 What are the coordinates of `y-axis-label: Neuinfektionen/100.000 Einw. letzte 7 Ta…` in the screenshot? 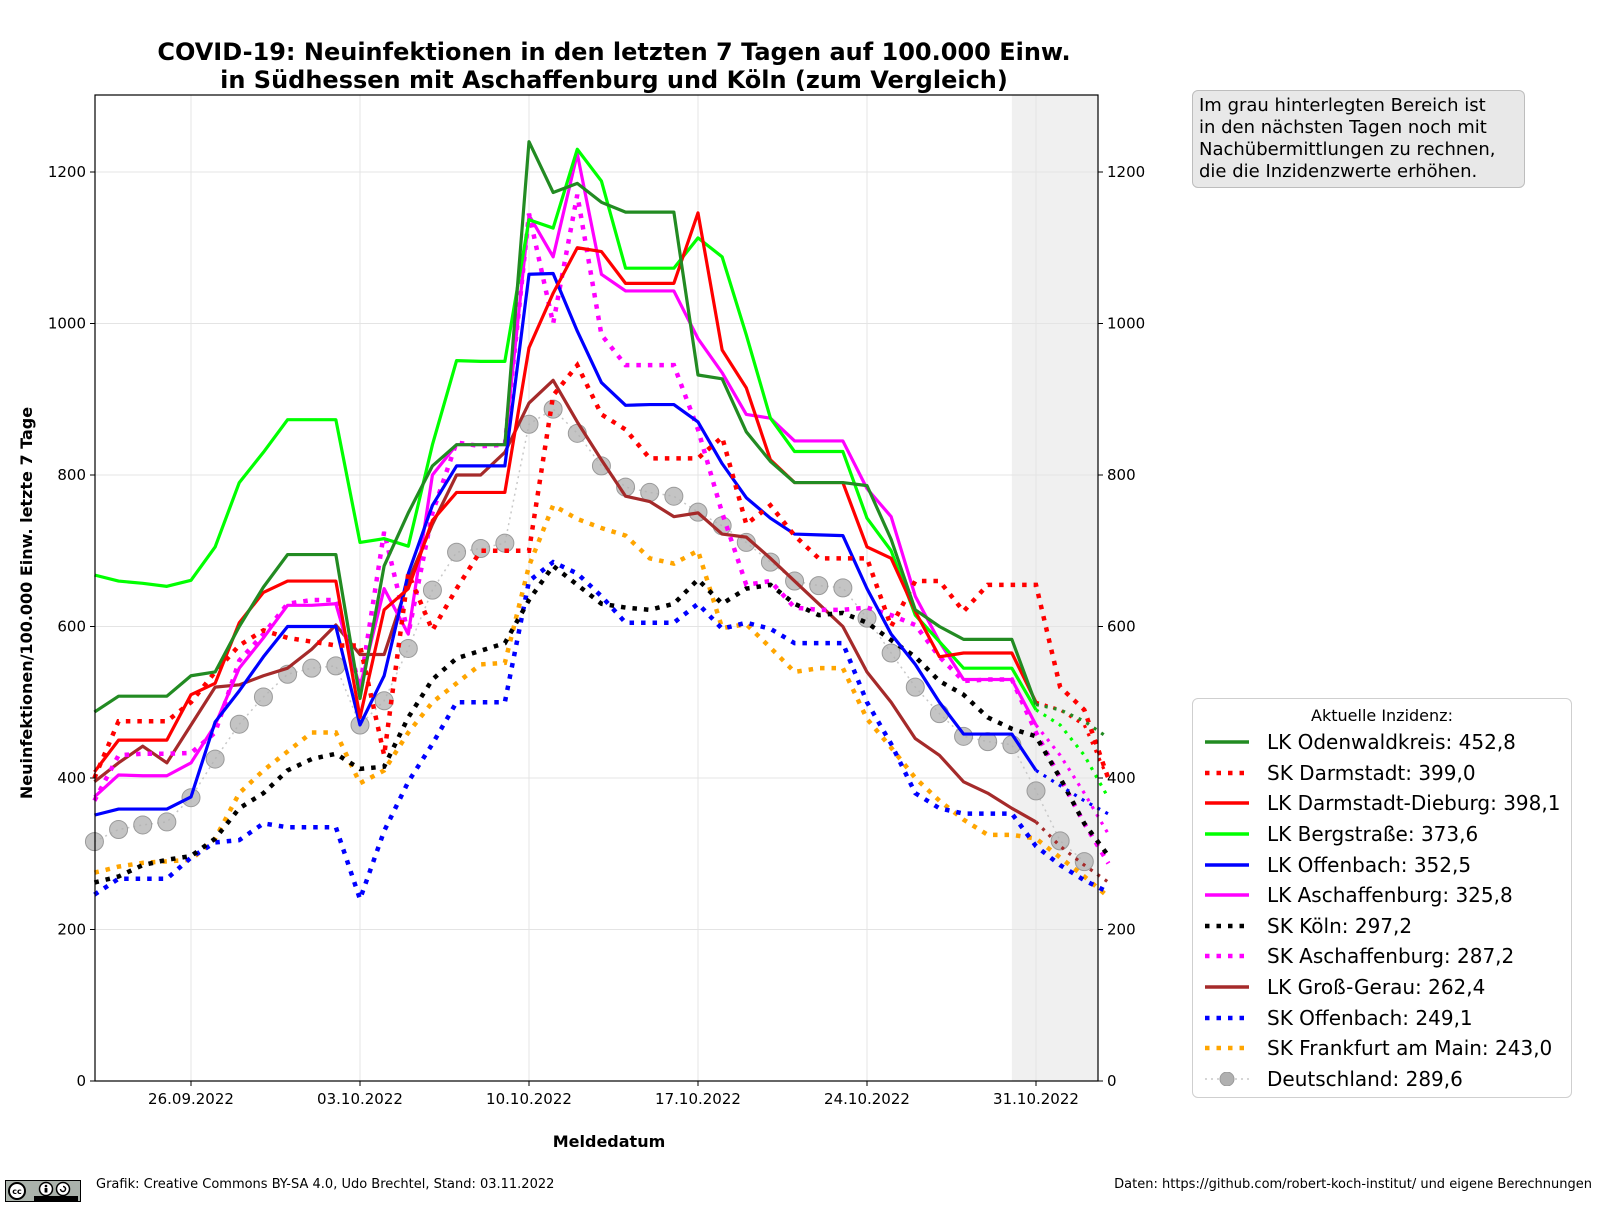 It's located at (26, 603).